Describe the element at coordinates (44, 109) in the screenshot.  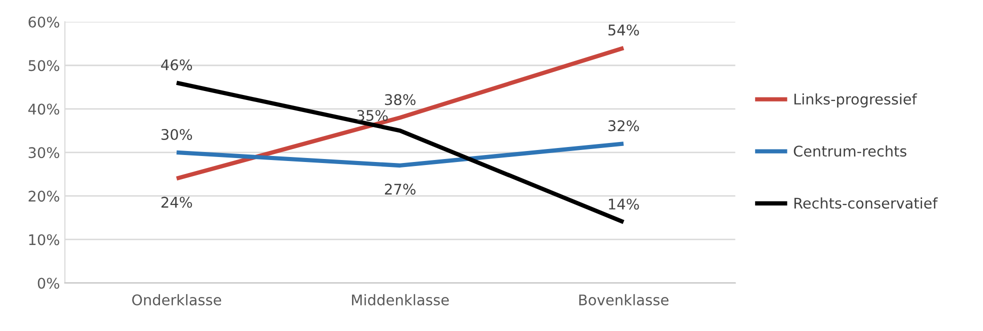
I see `y-tick-label: 40%` at that location.